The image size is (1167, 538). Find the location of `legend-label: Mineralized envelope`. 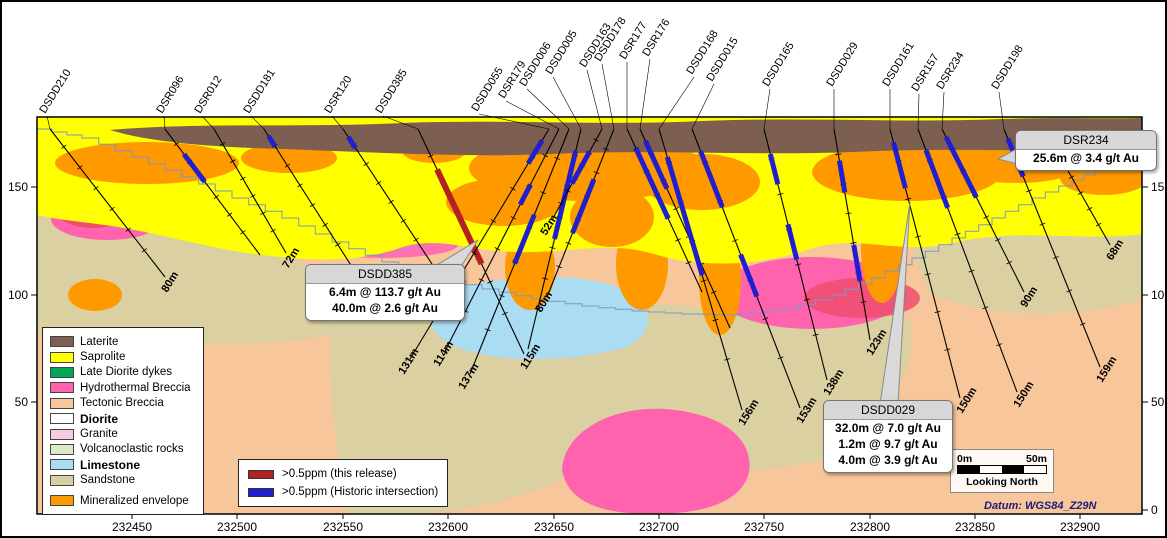

legend-label: Mineralized envelope is located at coordinates (134, 500).